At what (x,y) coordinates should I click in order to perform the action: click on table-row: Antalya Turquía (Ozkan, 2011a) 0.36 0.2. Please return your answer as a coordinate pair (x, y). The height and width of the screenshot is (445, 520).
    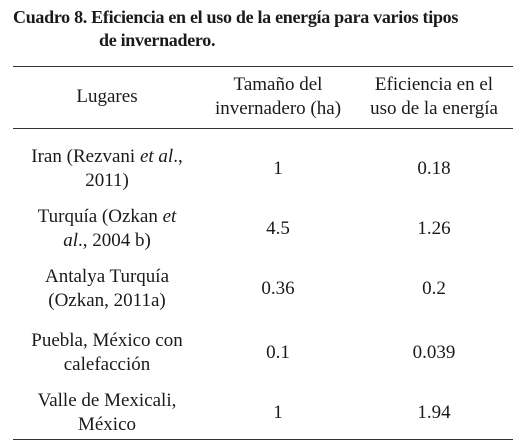
    Looking at the image, I should click on (263, 289).